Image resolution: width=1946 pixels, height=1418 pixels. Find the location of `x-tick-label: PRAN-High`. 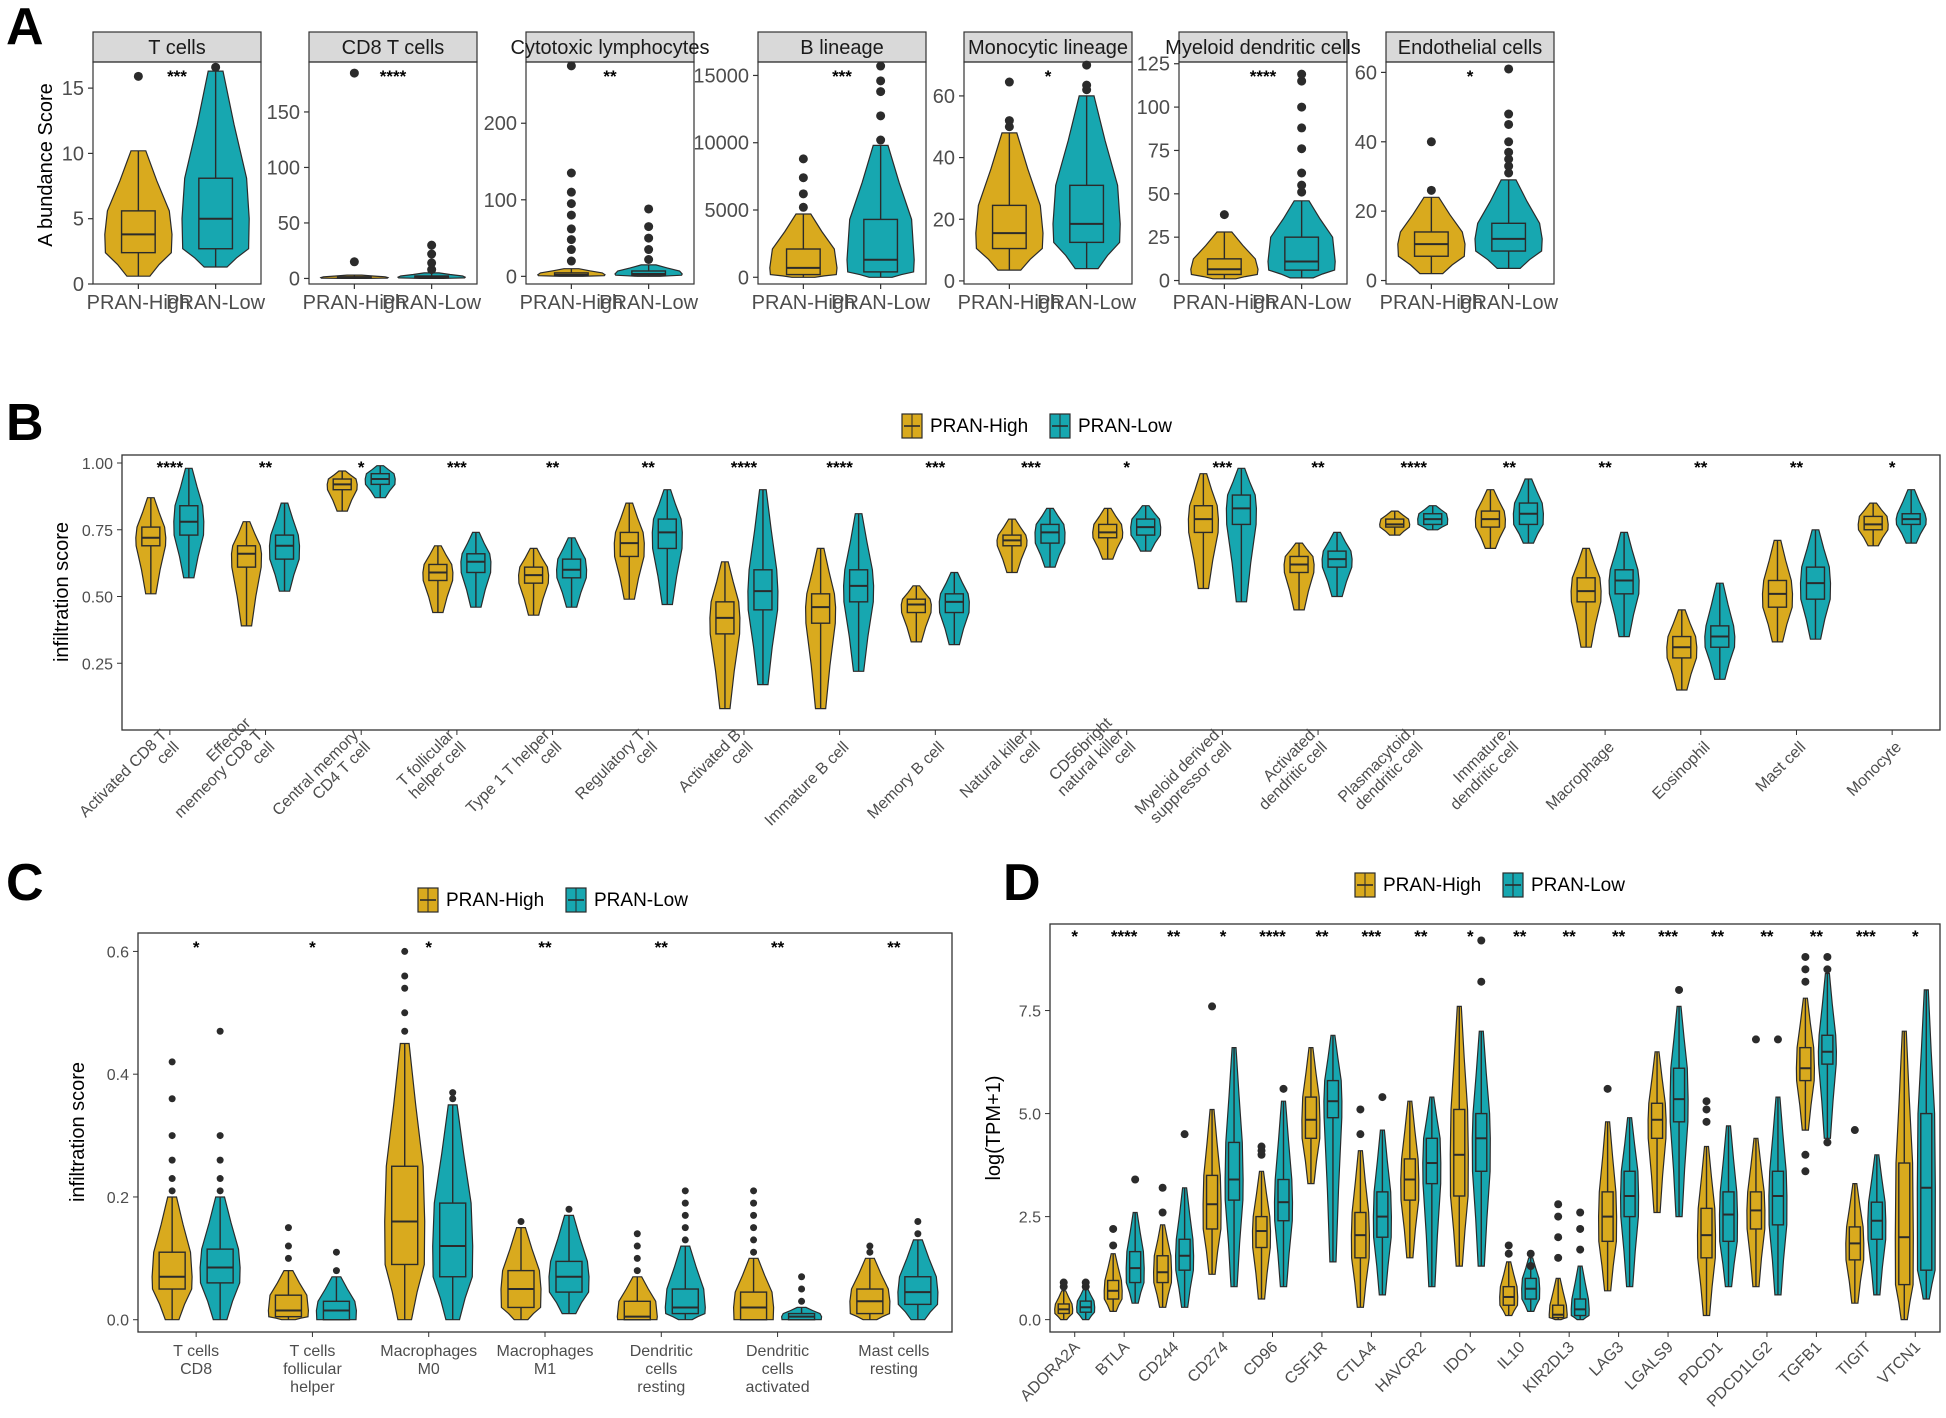

x-tick-label: PRAN-High is located at coordinates (138, 303).